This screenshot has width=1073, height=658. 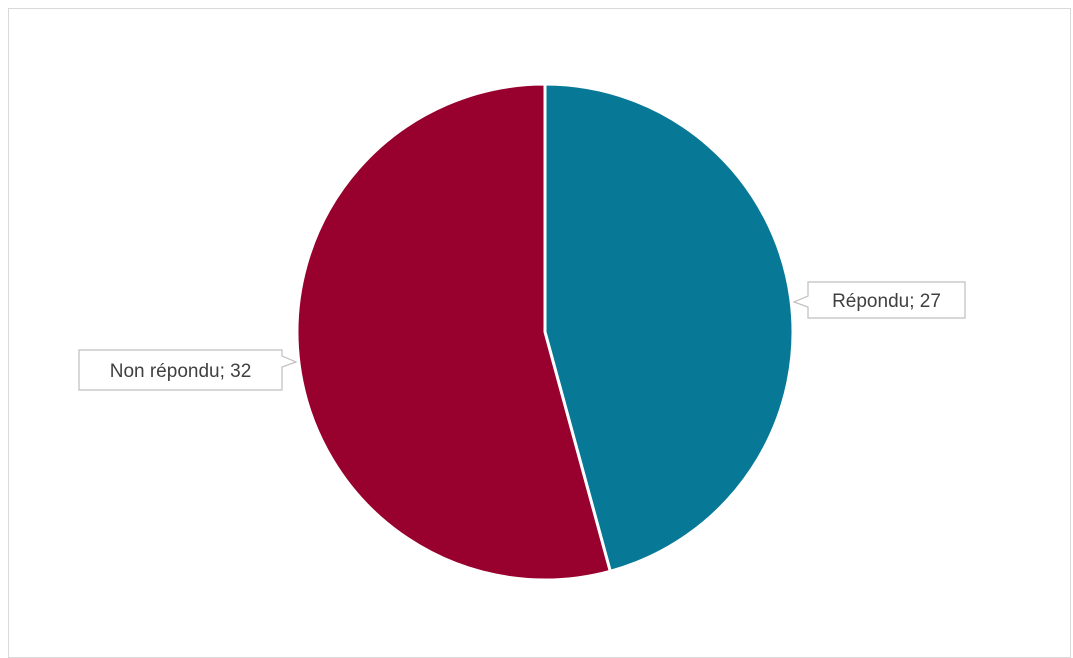 I want to click on data-label-non-répondu: Non répondu; 32, so click(x=188, y=370).